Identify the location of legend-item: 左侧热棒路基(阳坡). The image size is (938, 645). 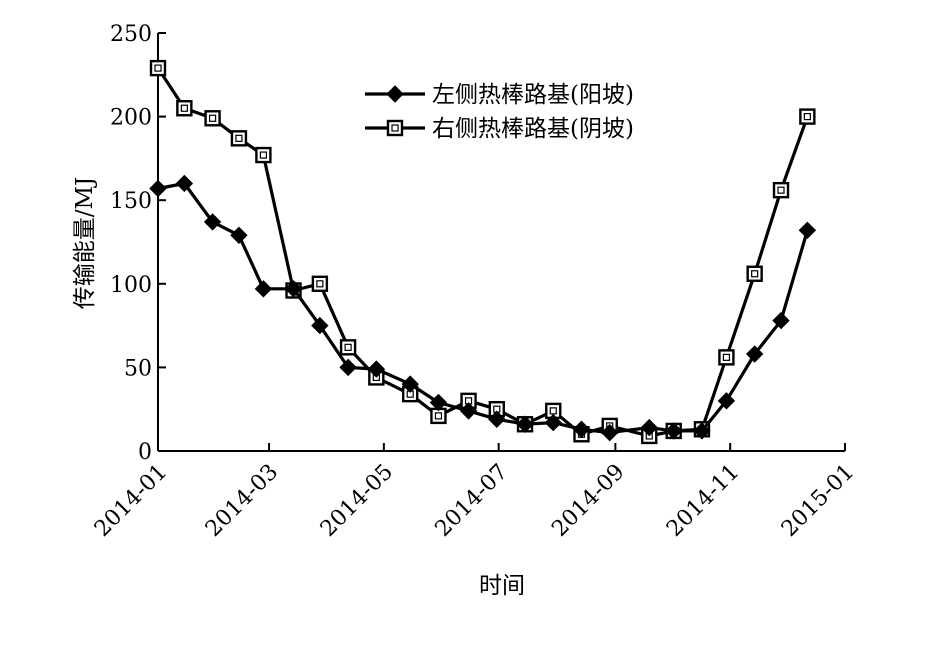
(499, 95).